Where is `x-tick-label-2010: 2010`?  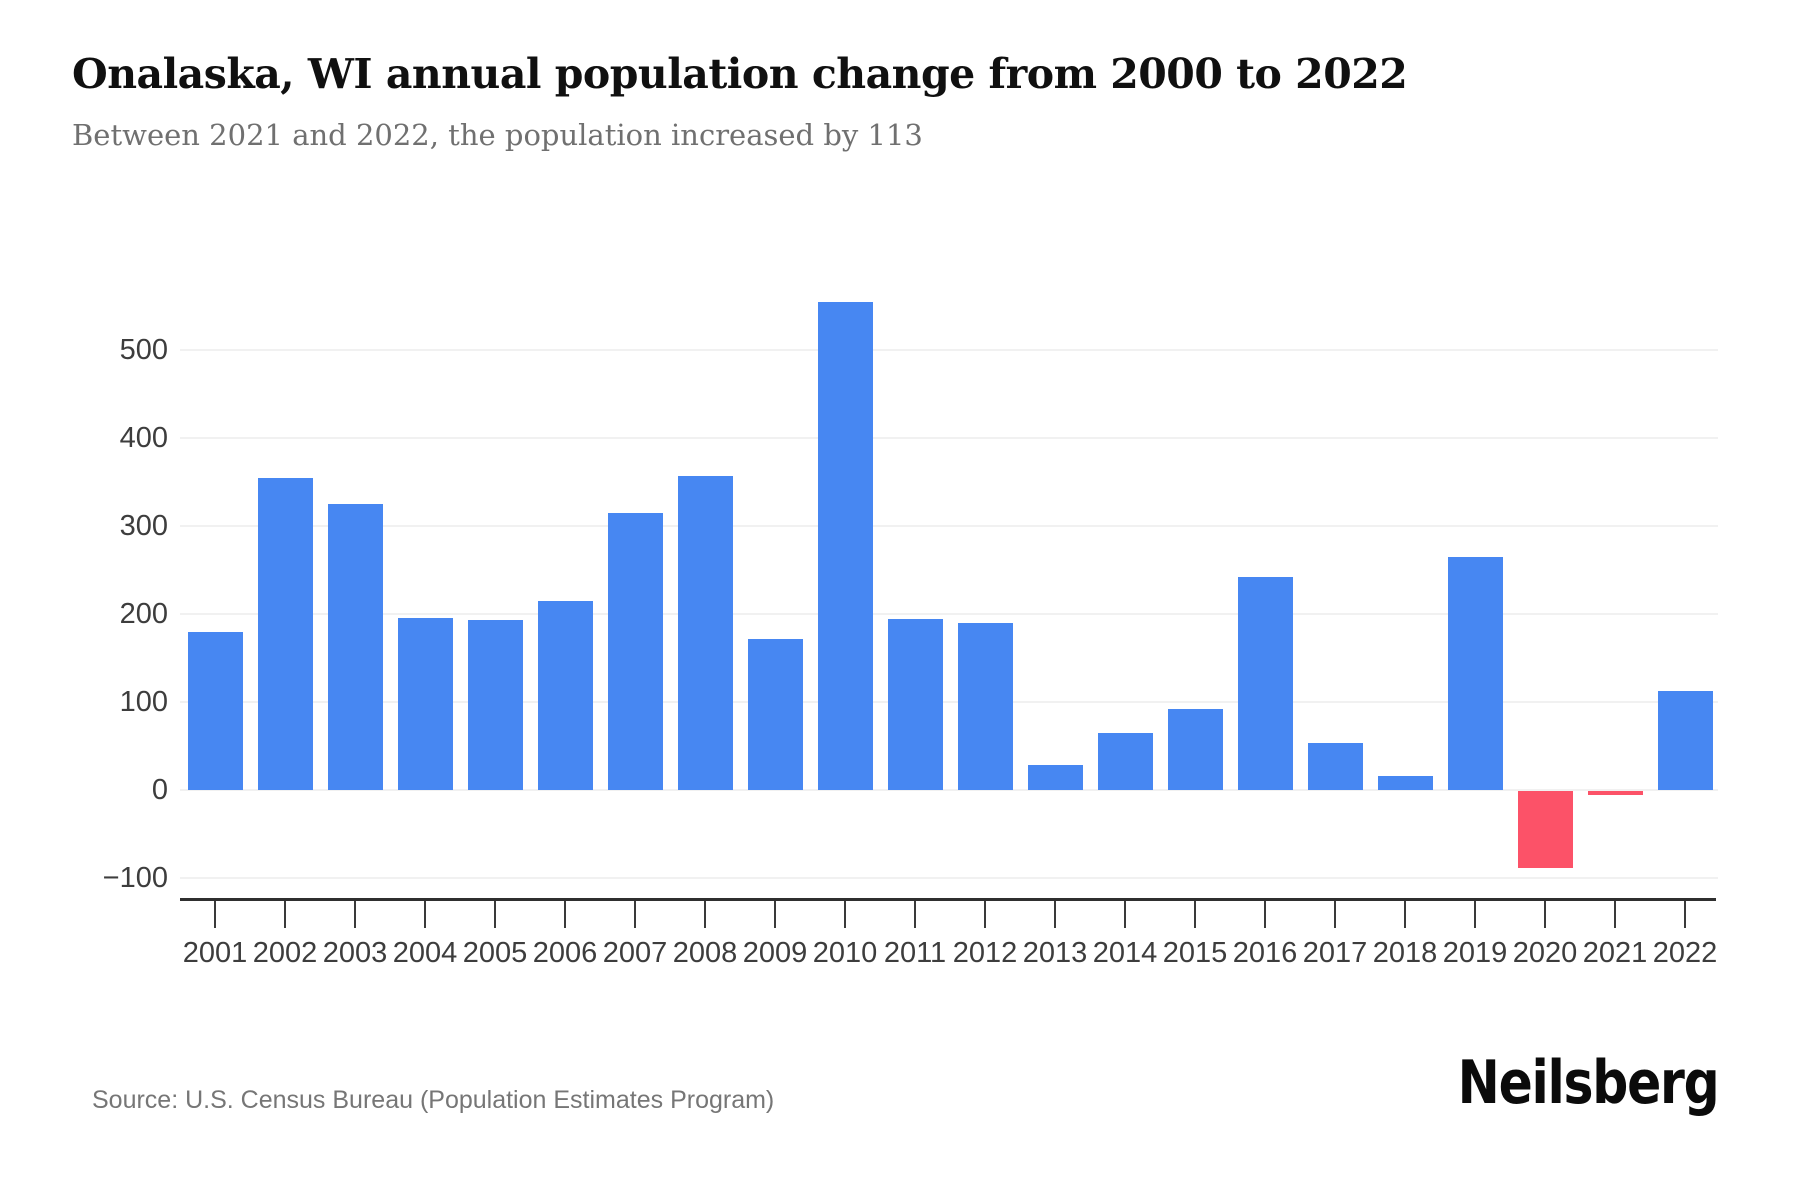
x-tick-label-2010: 2010 is located at coordinates (845, 953).